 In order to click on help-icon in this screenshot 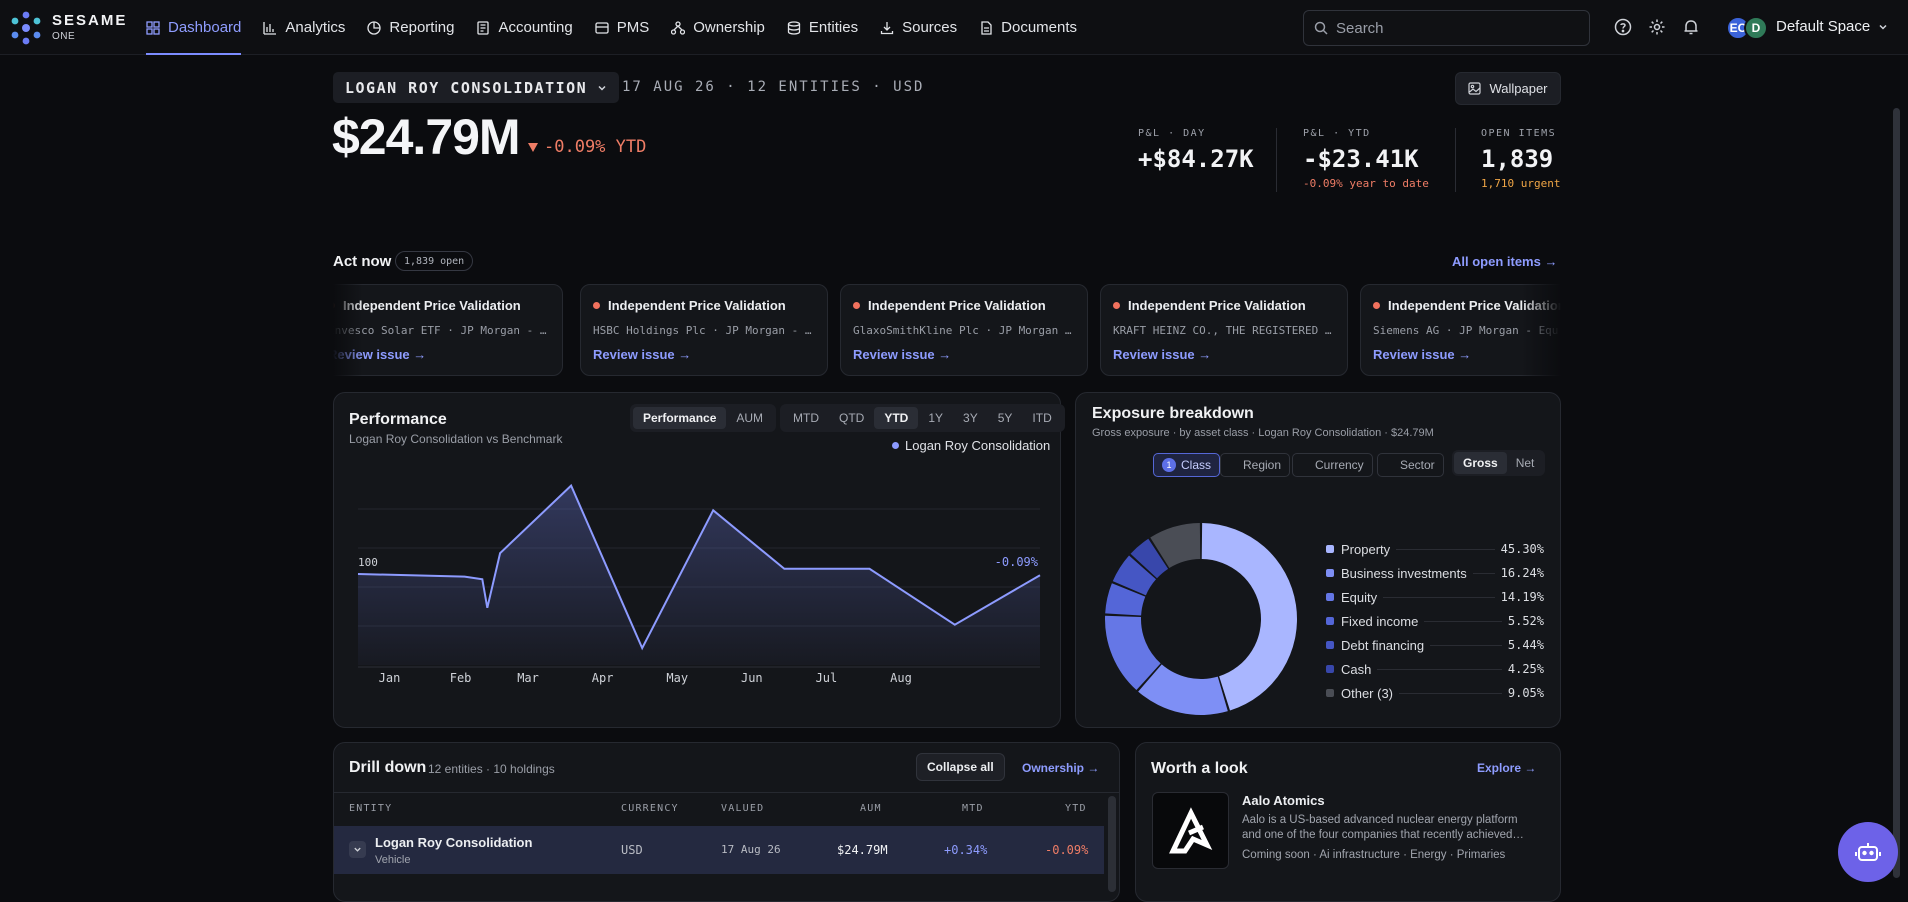, I will do `click(1623, 27)`.